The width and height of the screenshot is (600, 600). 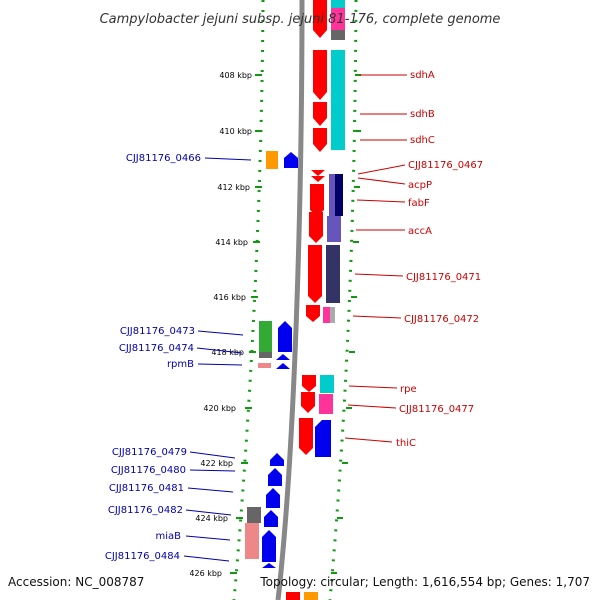 I want to click on gene-label: miaB, so click(x=168, y=536).